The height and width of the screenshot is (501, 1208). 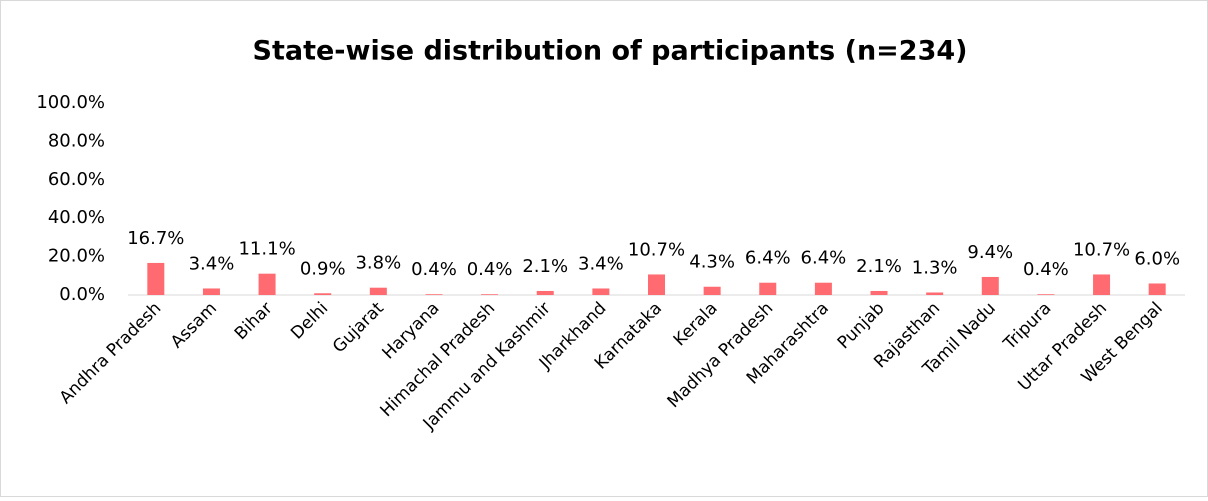 I want to click on data-label: 11.1%, so click(x=266, y=249).